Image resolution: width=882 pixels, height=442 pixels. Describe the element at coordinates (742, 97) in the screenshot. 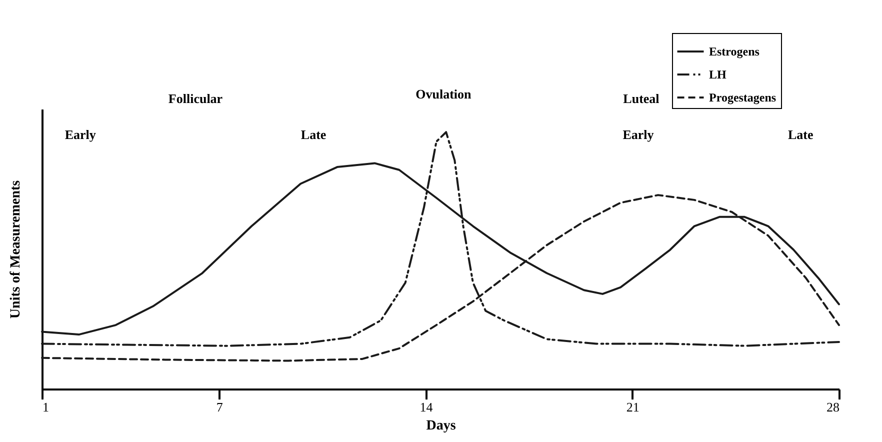

I see `legend-label: Progestagens` at that location.